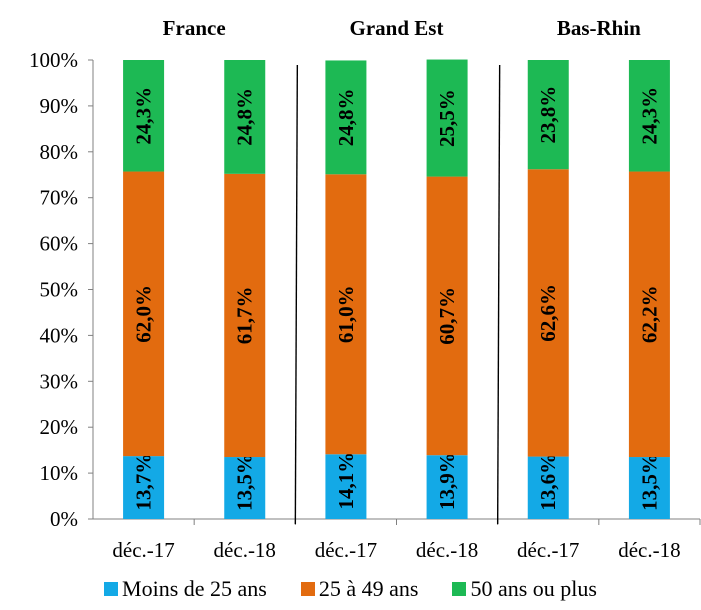 This screenshot has height=610, width=701. Describe the element at coordinates (533, 588) in the screenshot. I see `legend-label-50-plus: 50 ans ou plus` at that location.